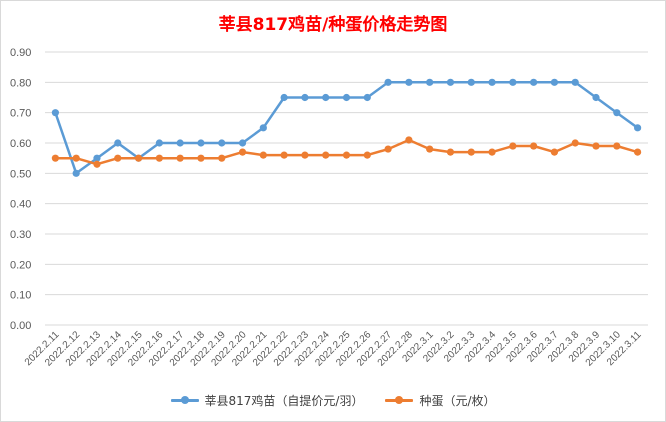 Image resolution: width=666 pixels, height=422 pixels. What do you see at coordinates (20, 174) in the screenshot?
I see `y-tick-label: 0.50` at bounding box center [20, 174].